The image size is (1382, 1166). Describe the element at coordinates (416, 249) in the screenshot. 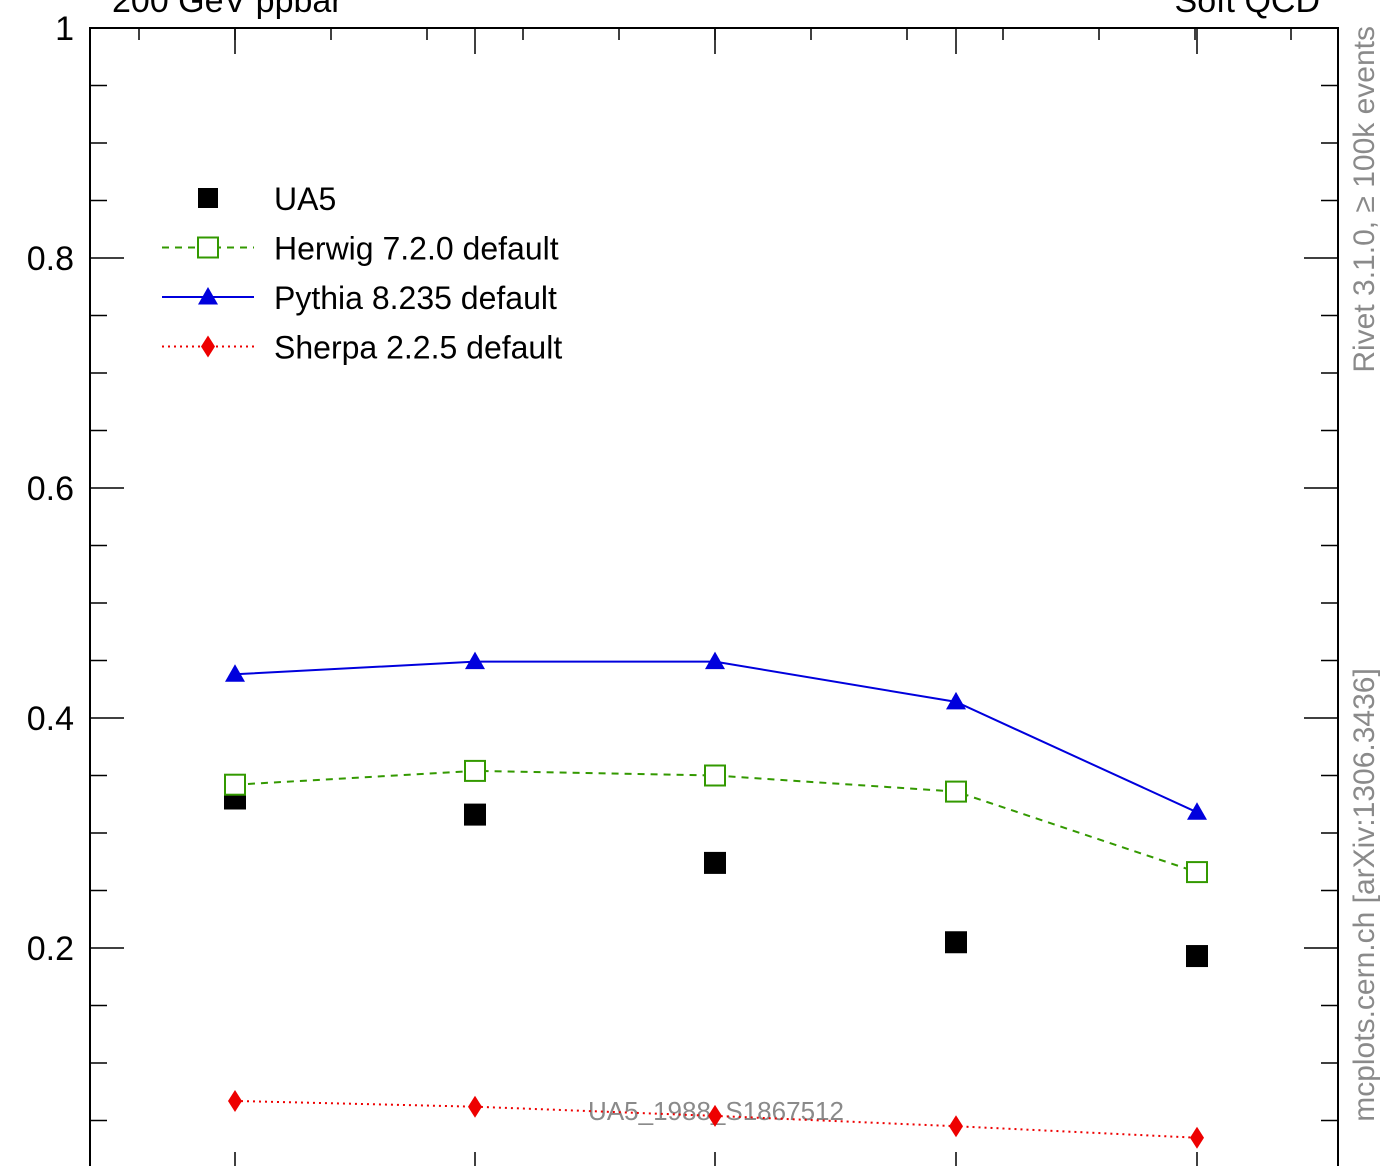

I see `legend-label-herwig: Herwig 7.2.0 default` at that location.